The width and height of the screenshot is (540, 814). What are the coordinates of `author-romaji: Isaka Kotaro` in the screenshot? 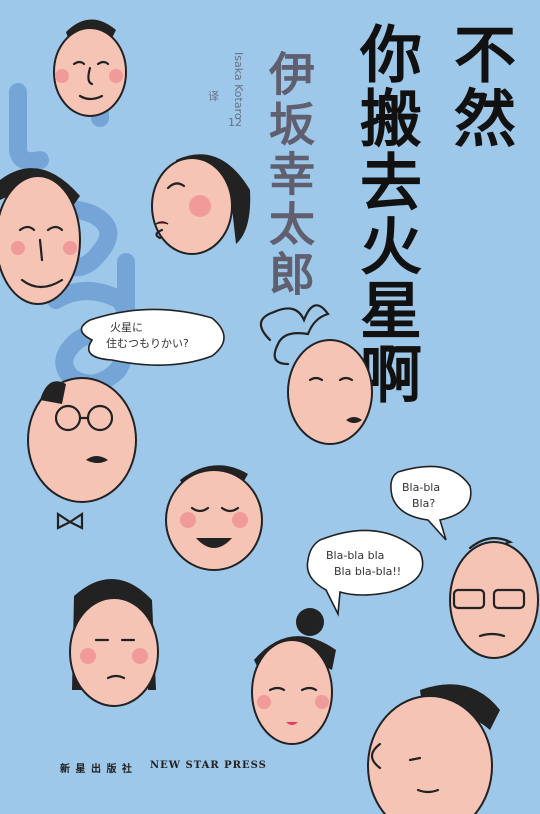 It's located at (238, 86).